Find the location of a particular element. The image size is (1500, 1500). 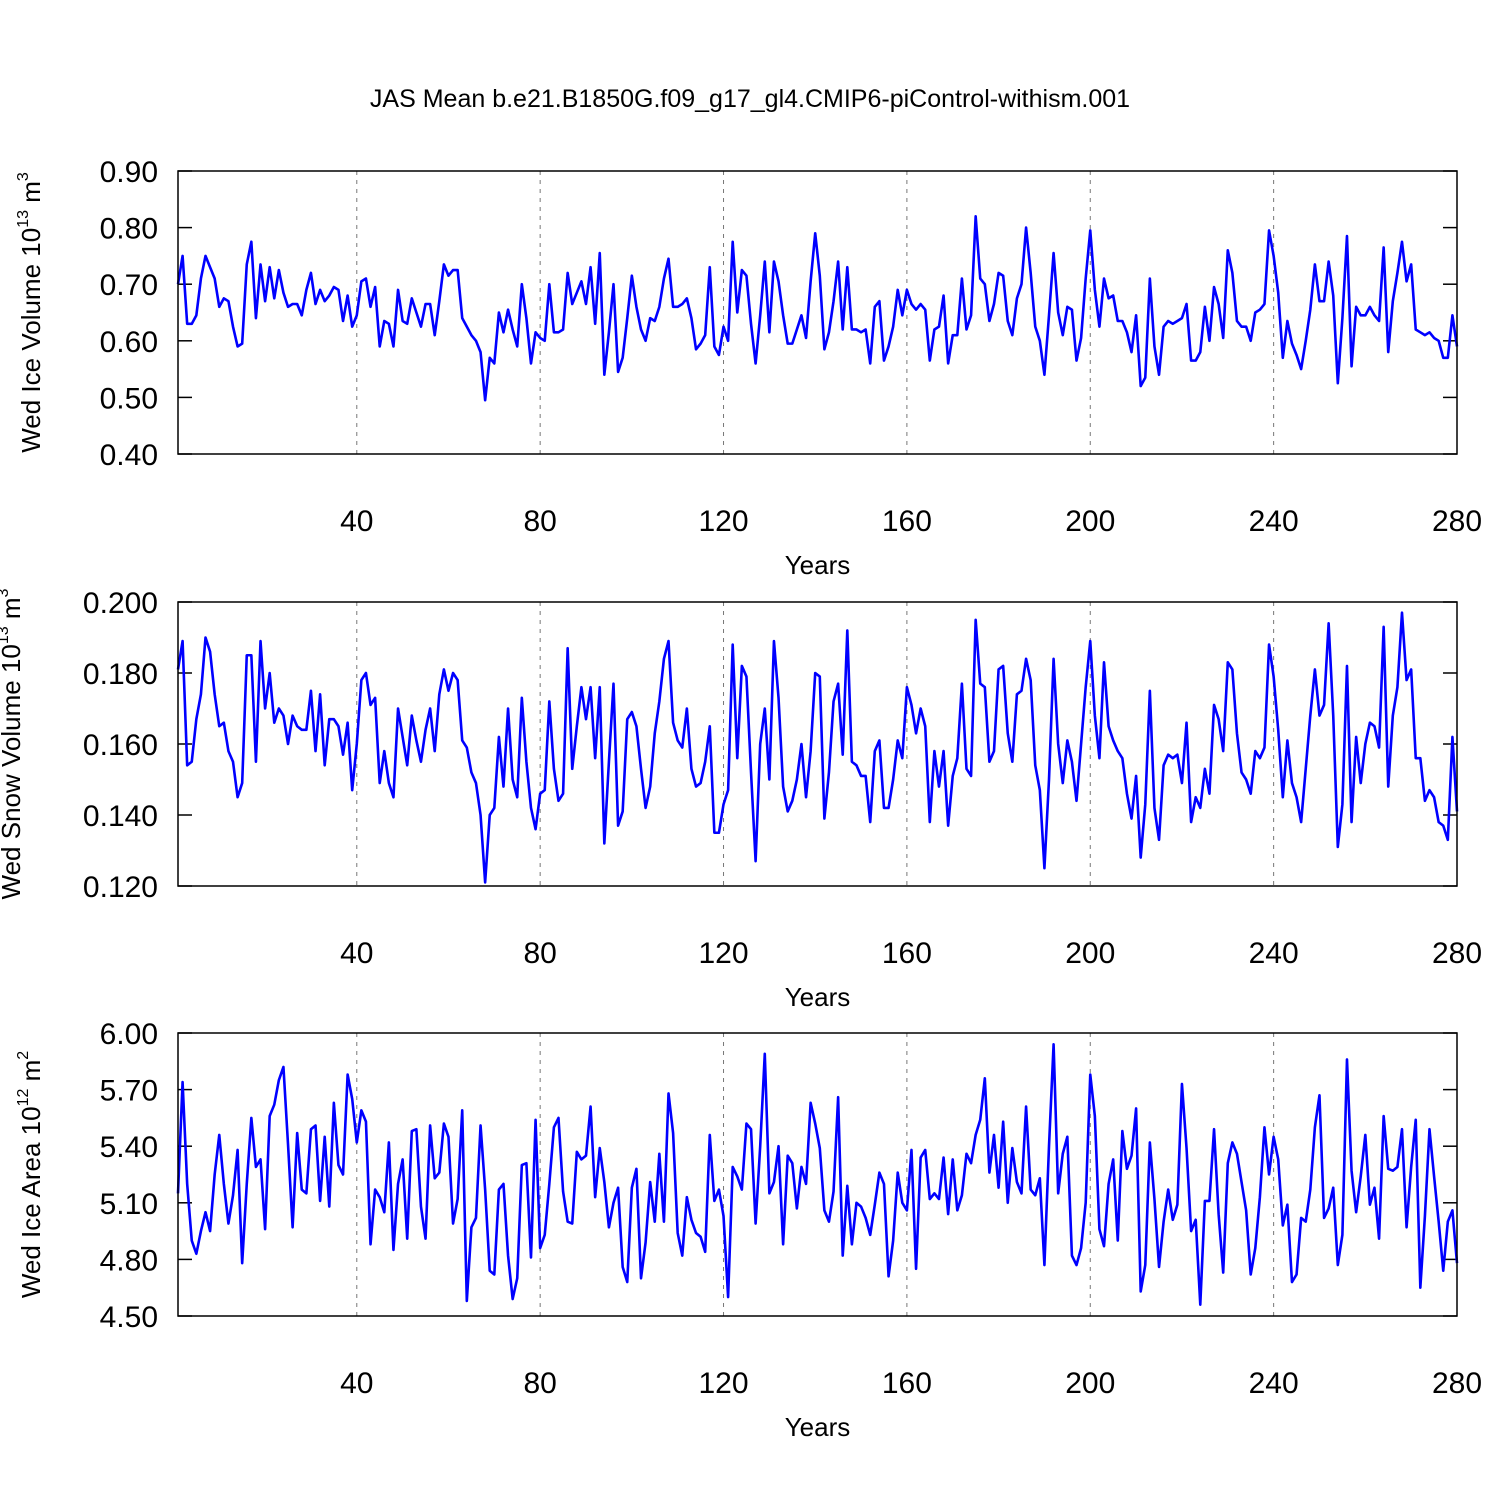

y-axis-label-text: Wed Ice Volume 10 is located at coordinates (31, 340).